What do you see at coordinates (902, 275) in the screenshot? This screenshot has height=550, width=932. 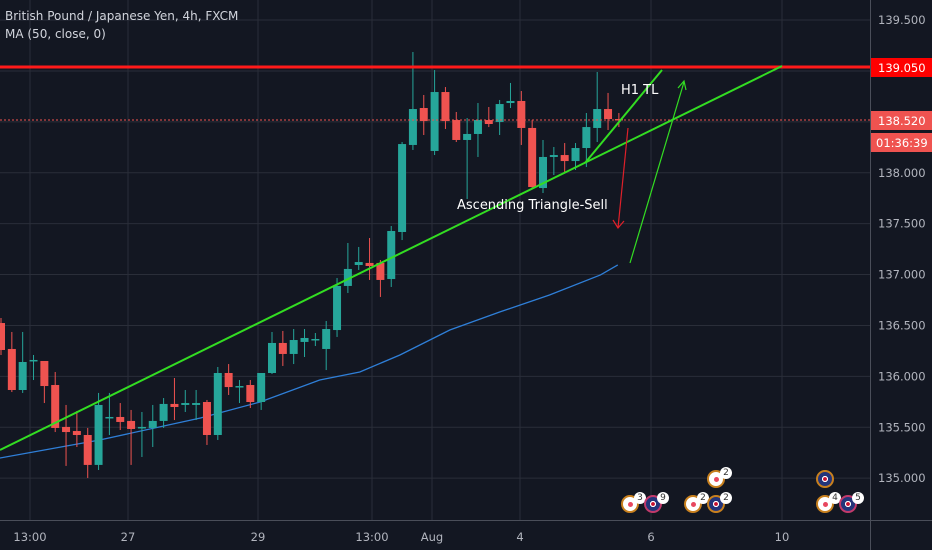 I see `y-tick-label: 137.000` at bounding box center [902, 275].